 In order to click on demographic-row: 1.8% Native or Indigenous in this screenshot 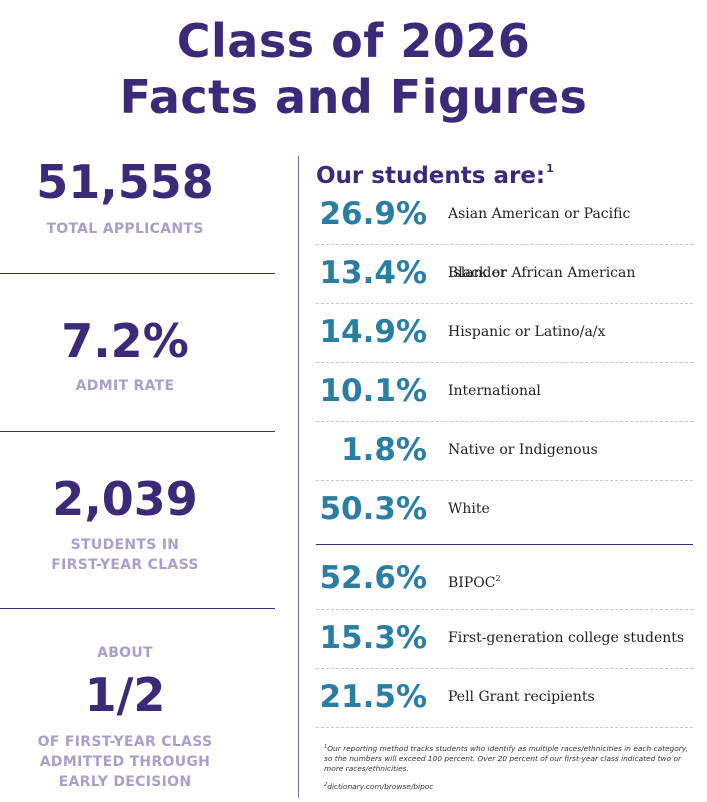, I will do `click(496, 450)`.